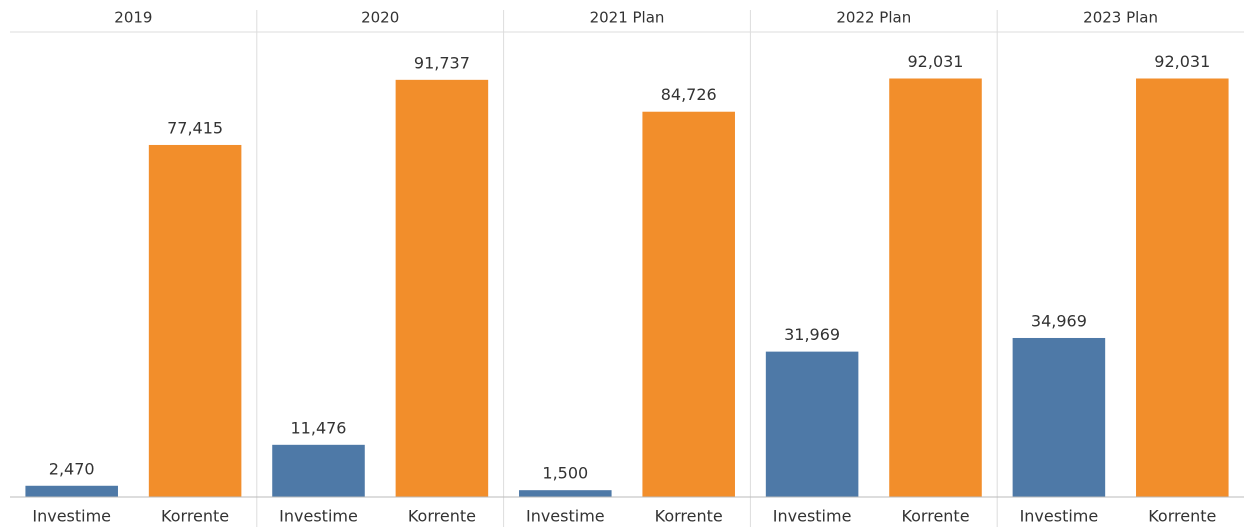  What do you see at coordinates (627, 18) in the screenshot?
I see `panel-header: 2021 Plan` at bounding box center [627, 18].